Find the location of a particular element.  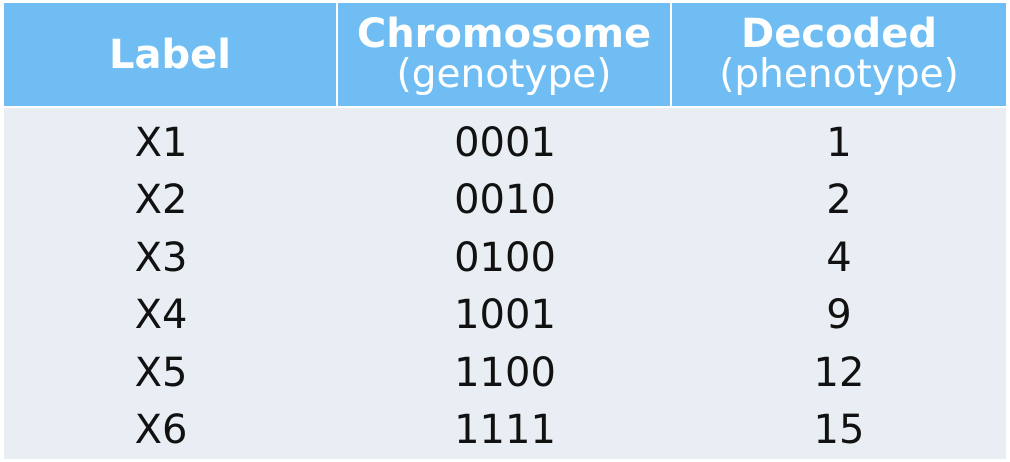

table-row: X3 0100 4 is located at coordinates (505, 258).